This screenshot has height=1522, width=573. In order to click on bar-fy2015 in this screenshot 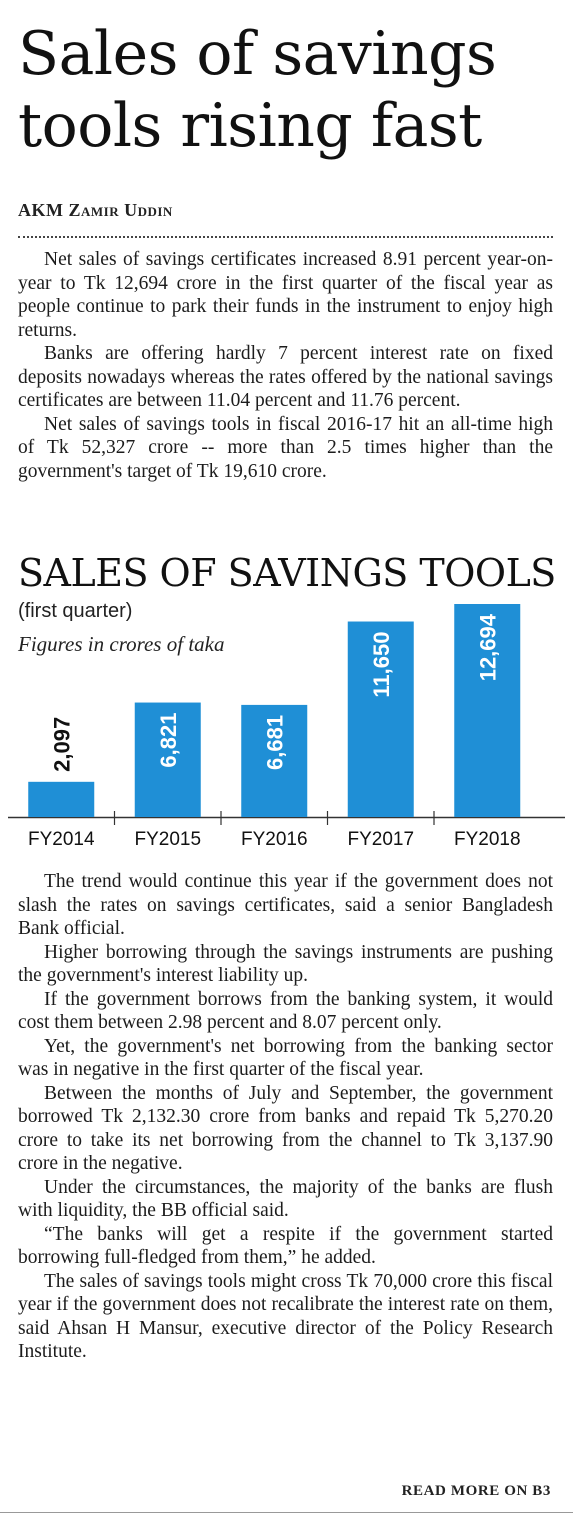, I will do `click(167, 759)`.